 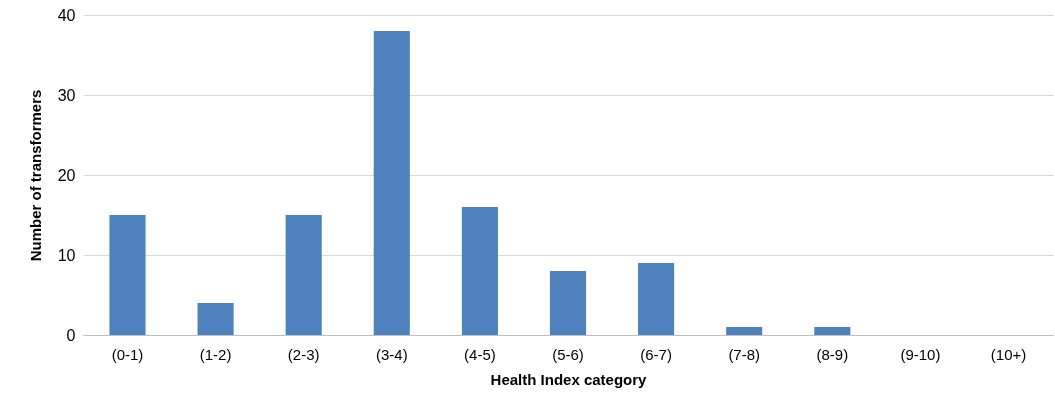 I want to click on x-tick-label: (8-9), so click(x=832, y=354).